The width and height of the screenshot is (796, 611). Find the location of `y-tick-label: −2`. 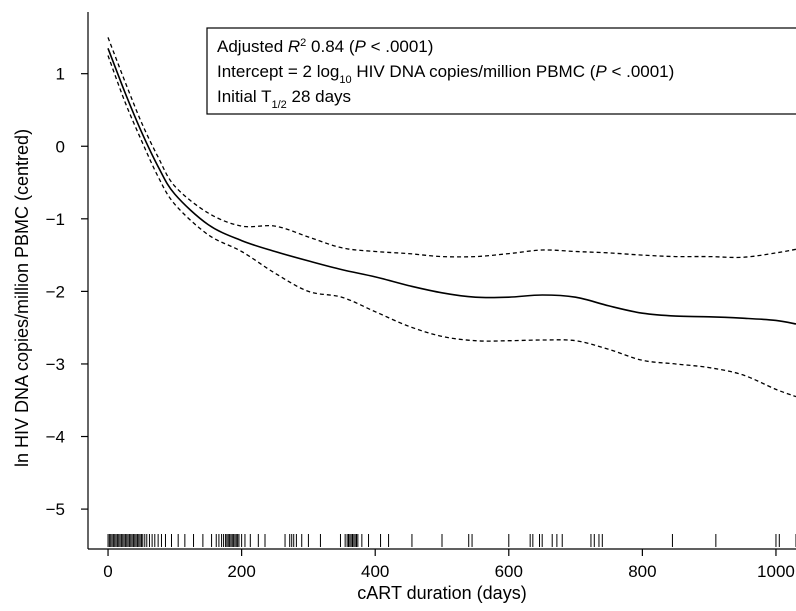

y-tick-label: −2 is located at coordinates (55, 291).